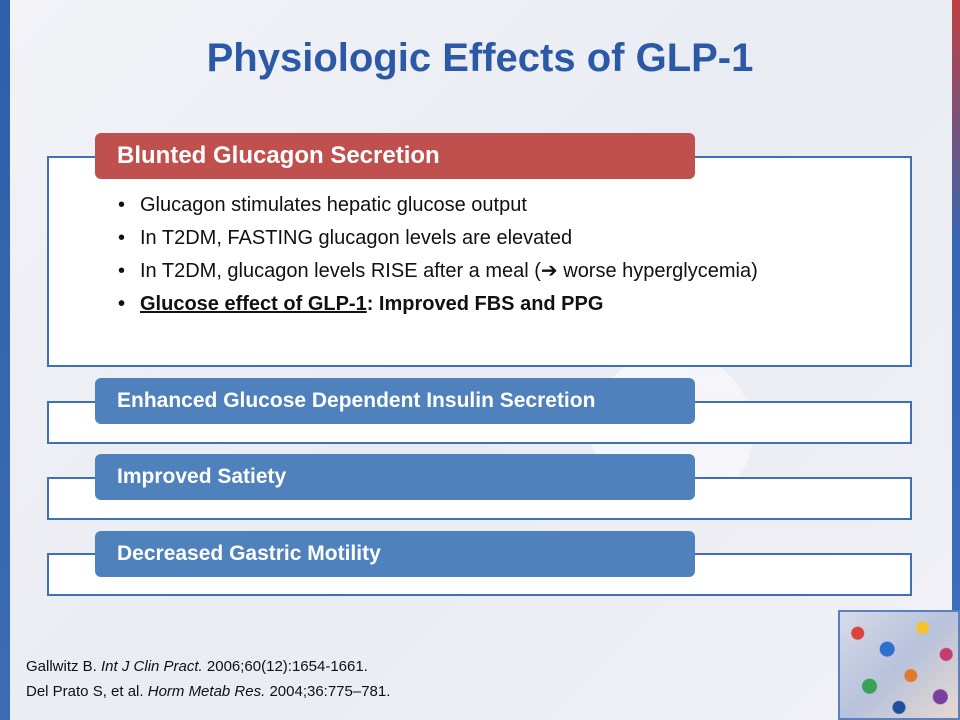 The image size is (960, 720). I want to click on right-accent-bar, so click(956, 305).